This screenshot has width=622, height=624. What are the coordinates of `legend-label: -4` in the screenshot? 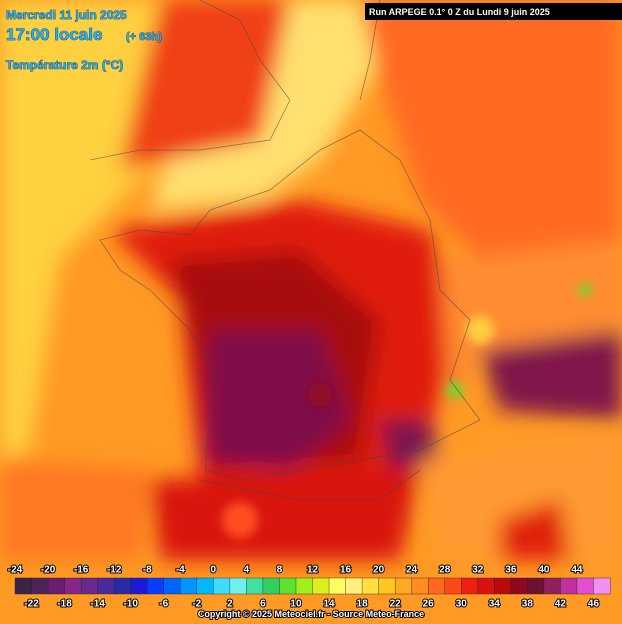 It's located at (180, 570).